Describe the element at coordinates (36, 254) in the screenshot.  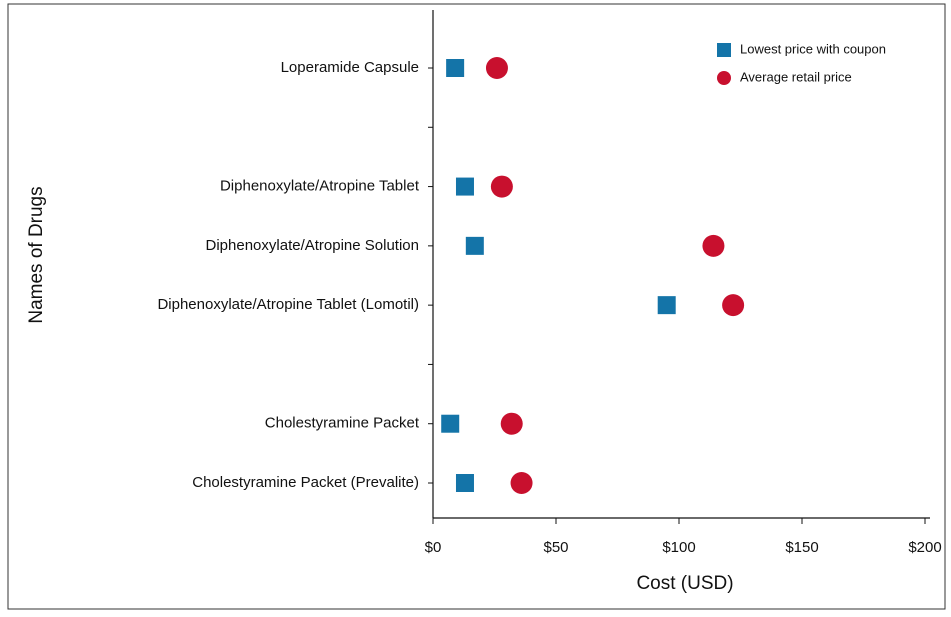
I see `y-axis-title: Names of Drugs` at that location.